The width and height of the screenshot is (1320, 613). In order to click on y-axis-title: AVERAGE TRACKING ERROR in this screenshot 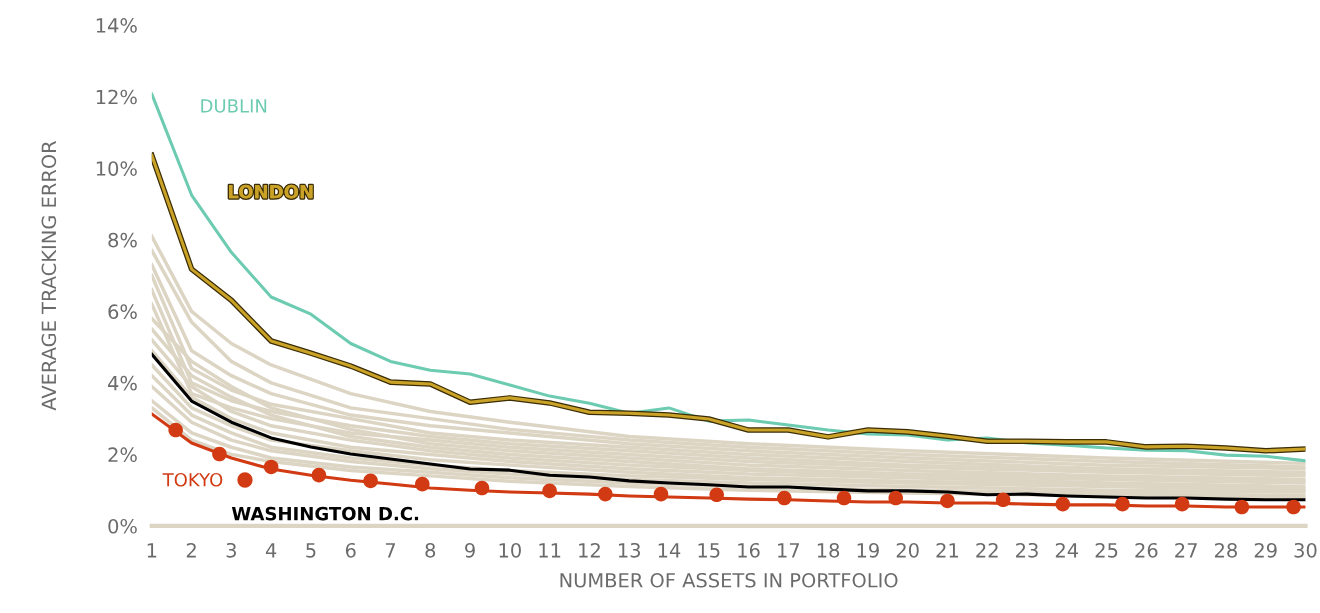, I will do `click(49, 275)`.